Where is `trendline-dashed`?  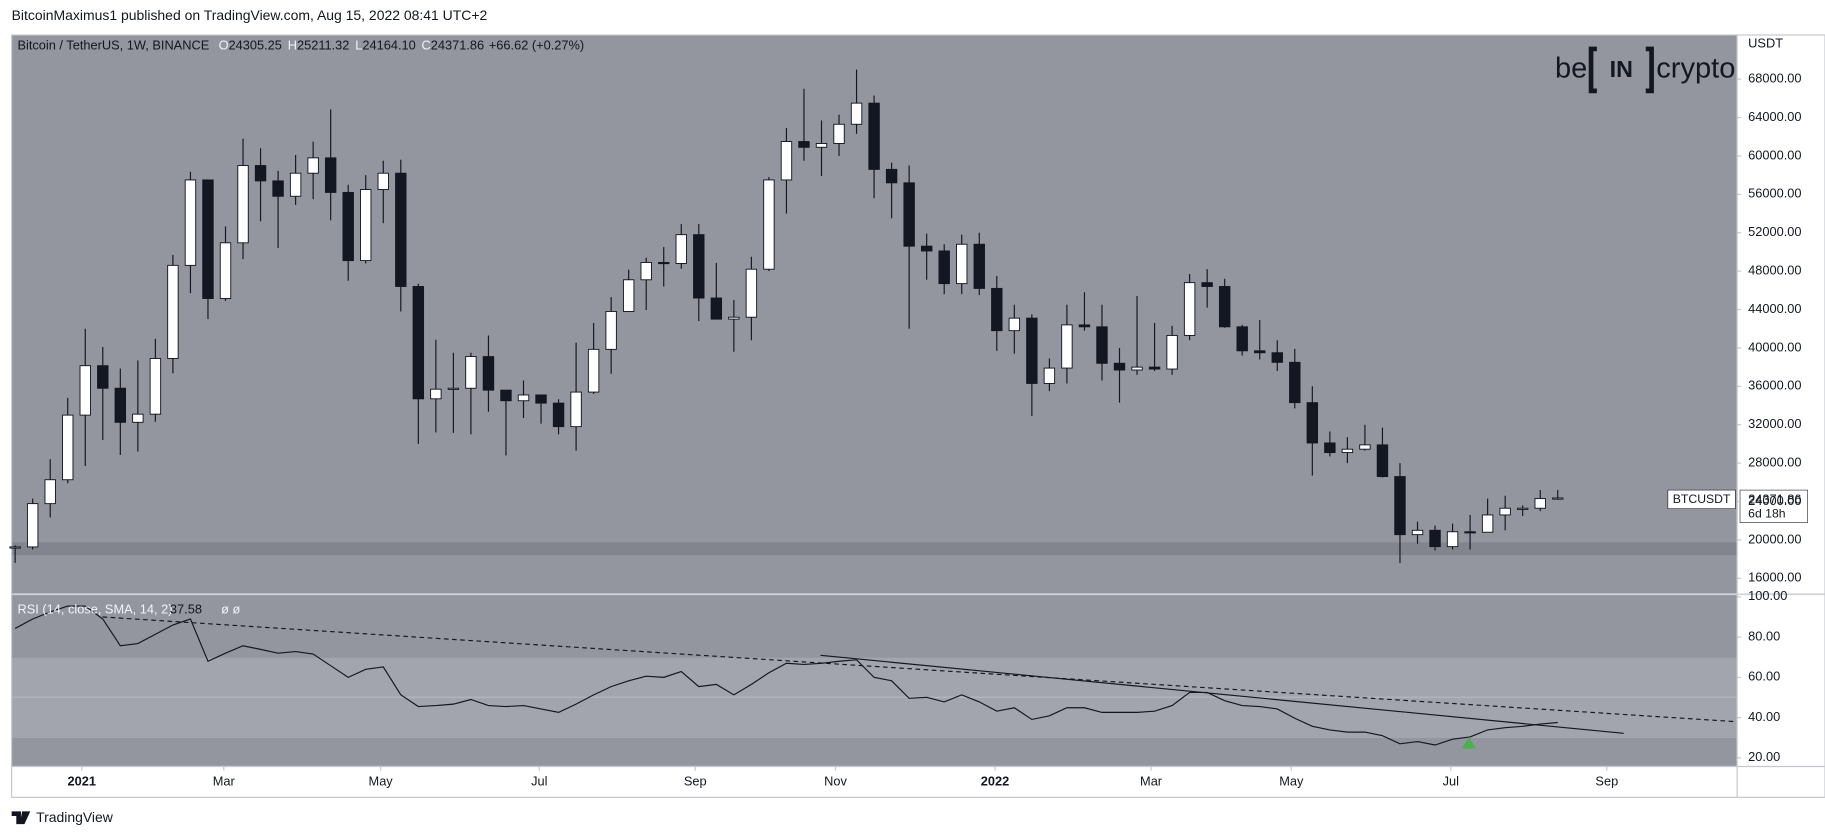
trendline-dashed is located at coordinates (919, 669).